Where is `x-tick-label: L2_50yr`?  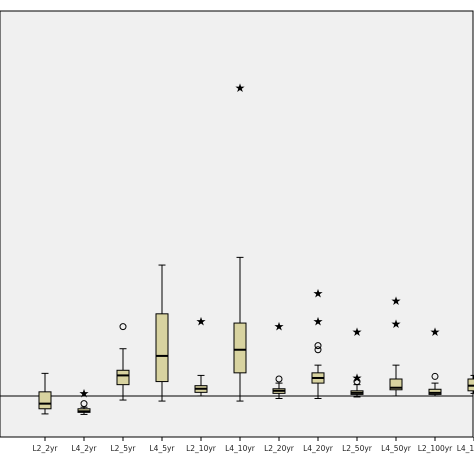
x-tick-label: L2_50yr is located at coordinates (357, 448).